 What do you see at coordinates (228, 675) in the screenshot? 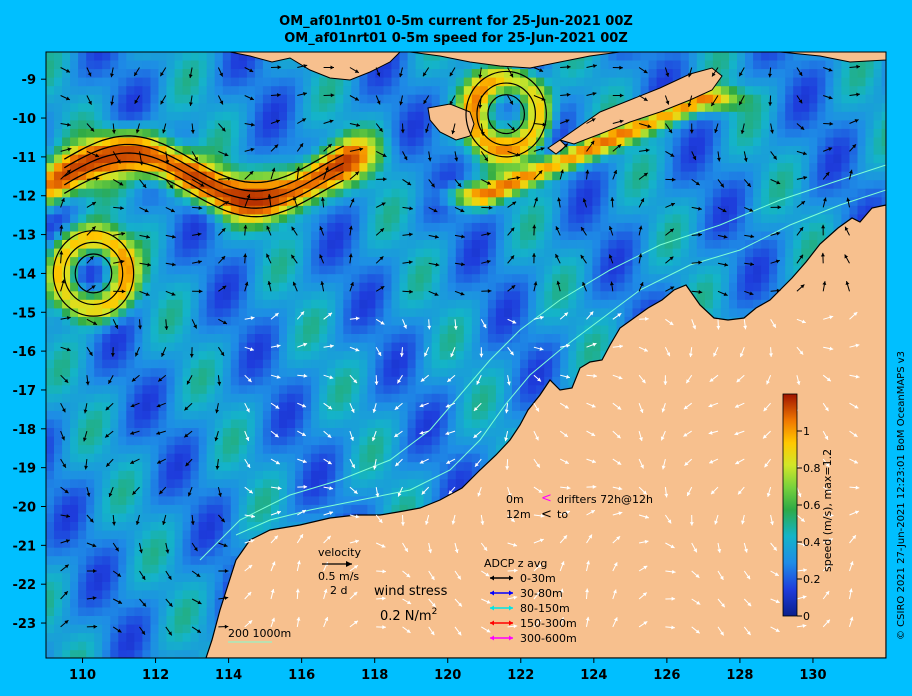
I see `x-tick-label: 114` at bounding box center [228, 675].